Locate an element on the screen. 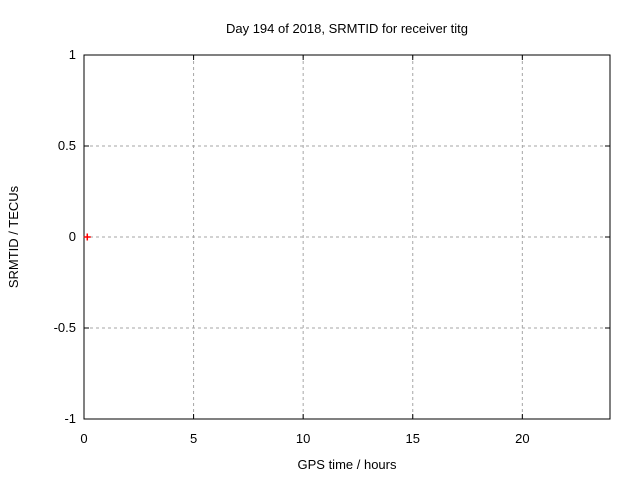 The width and height of the screenshot is (640, 485). data-point-marker is located at coordinates (87, 237).